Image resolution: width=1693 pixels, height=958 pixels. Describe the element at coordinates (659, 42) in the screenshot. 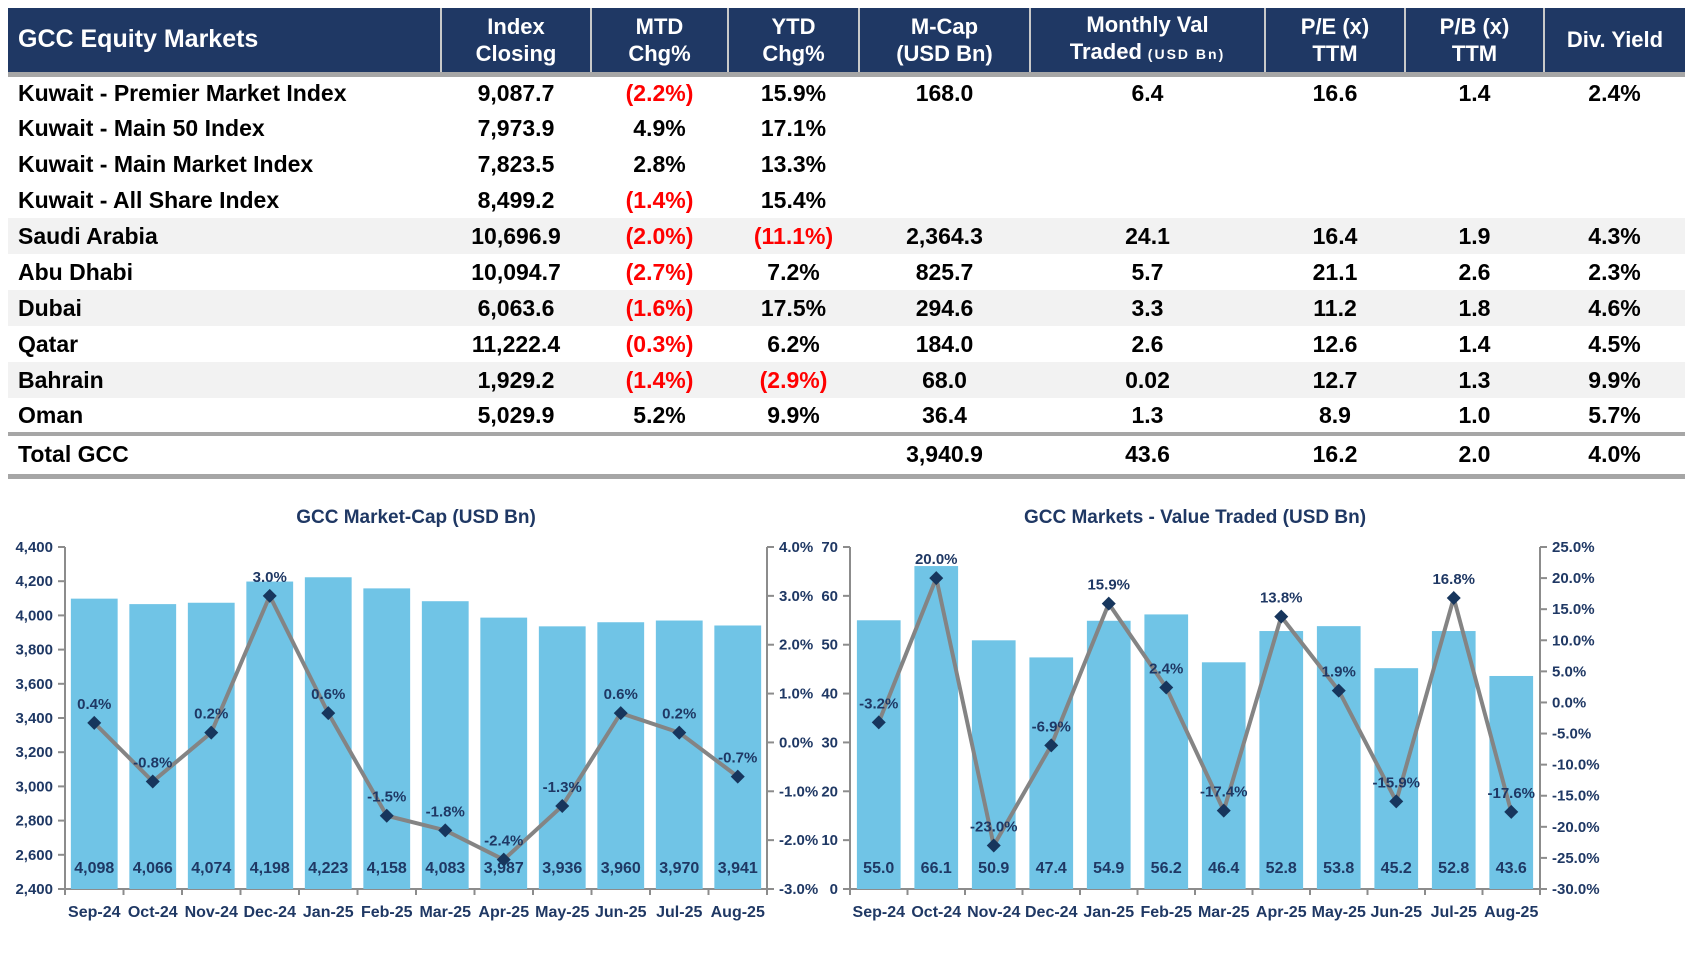

I see `column-header: MTD Chg%` at that location.